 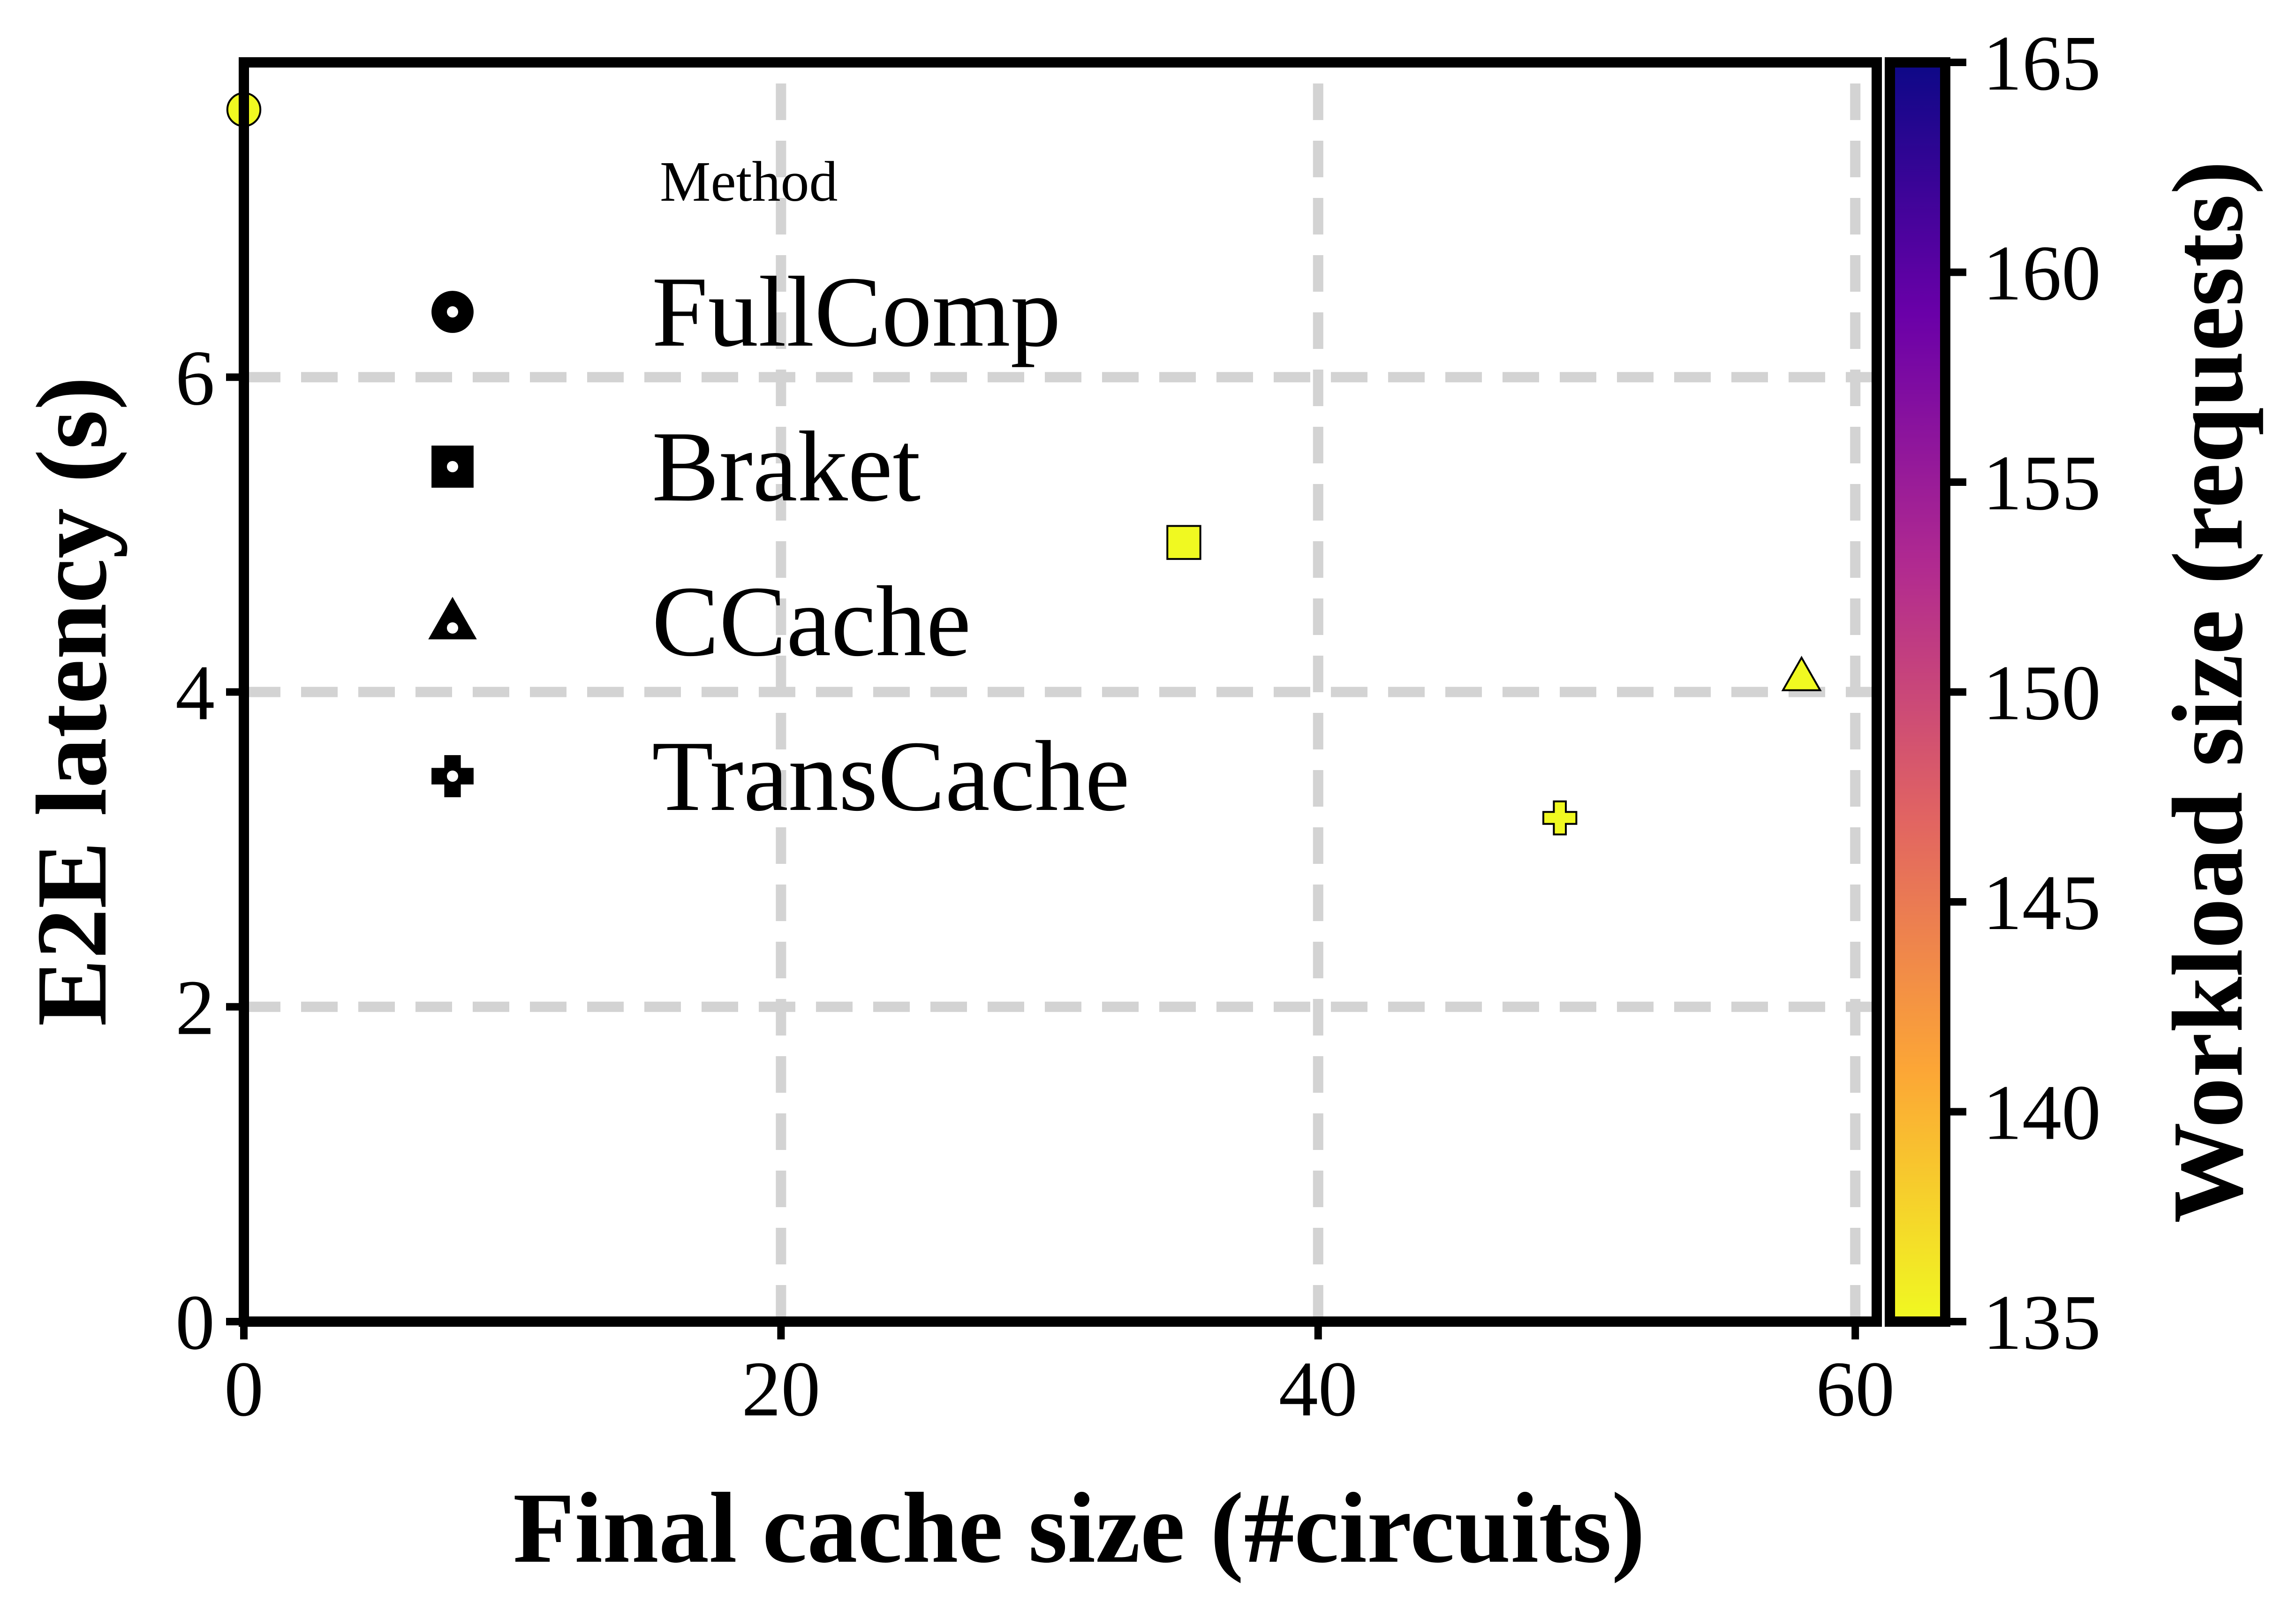 What do you see at coordinates (780, 1389) in the screenshot?
I see `x-tick-label: 20` at bounding box center [780, 1389].